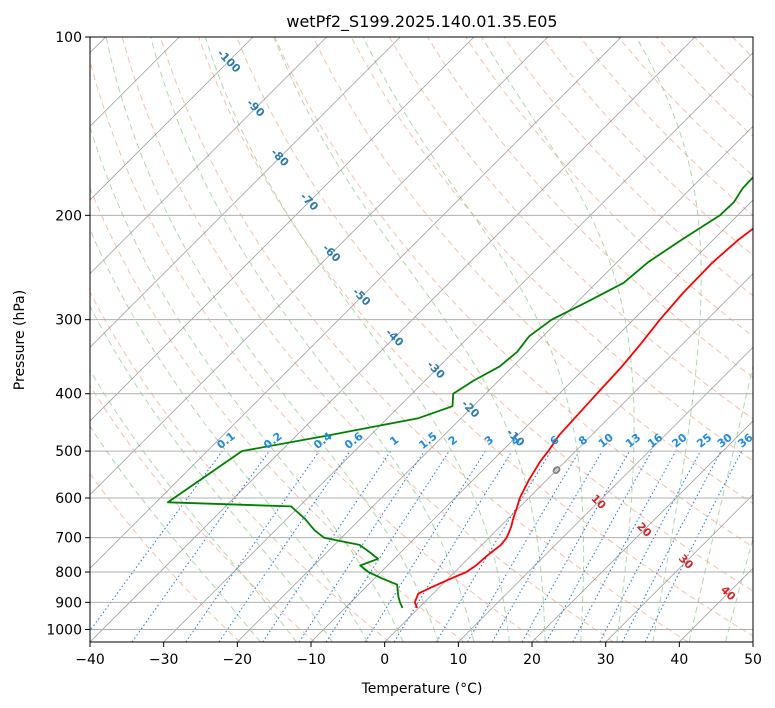 This screenshot has width=775, height=708. I want to click on mixing-ratio-label: 13, so click(633, 441).